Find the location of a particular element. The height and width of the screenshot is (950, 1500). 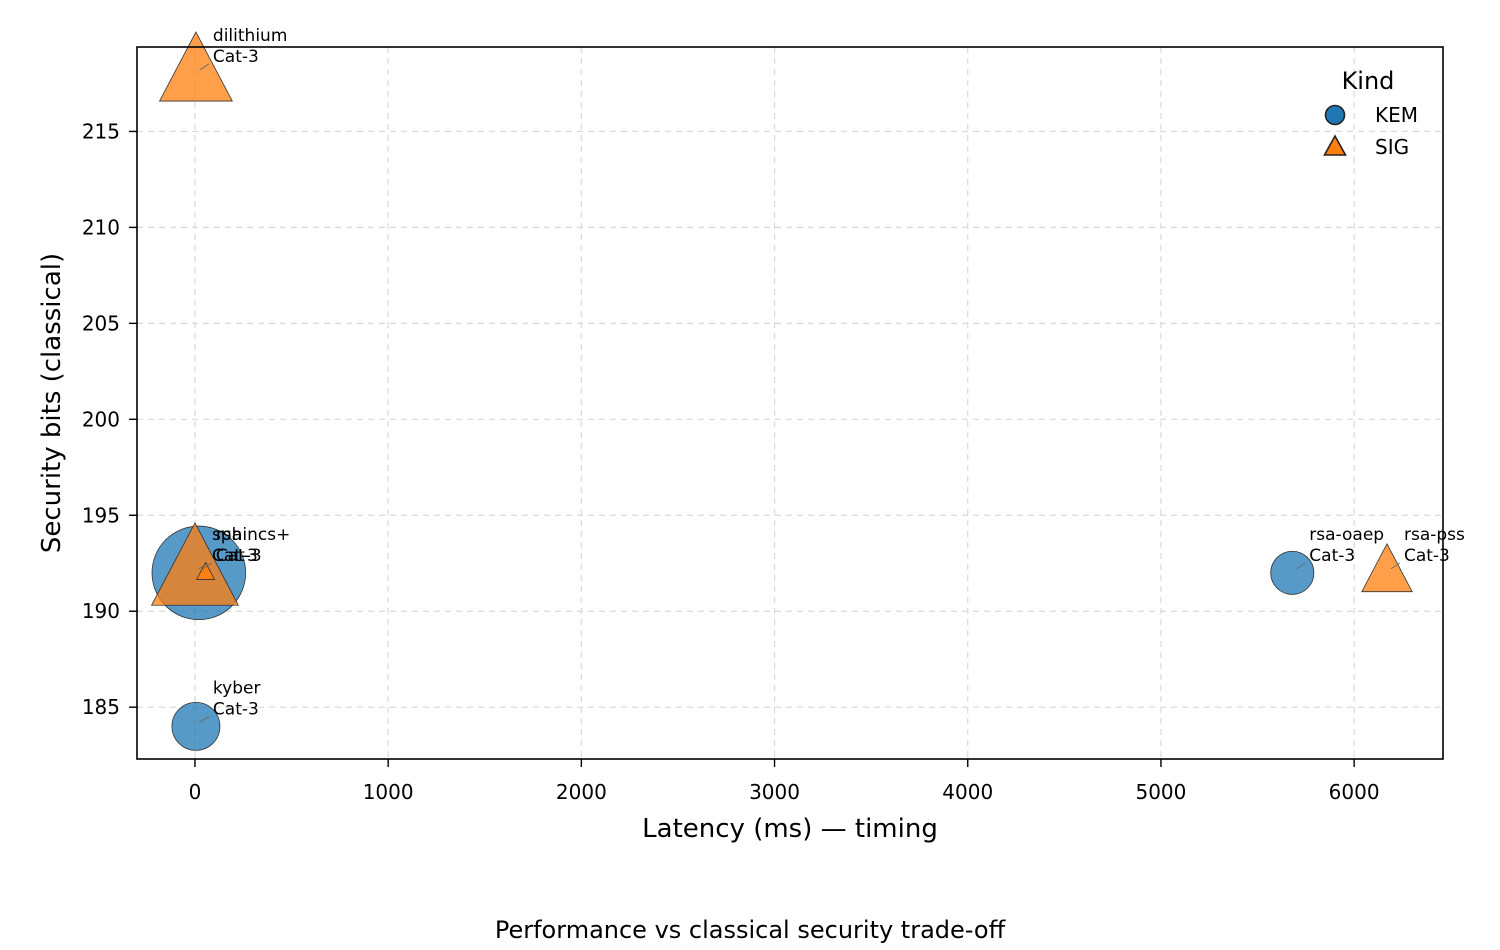

kyber-kem-marker is located at coordinates (196, 726).